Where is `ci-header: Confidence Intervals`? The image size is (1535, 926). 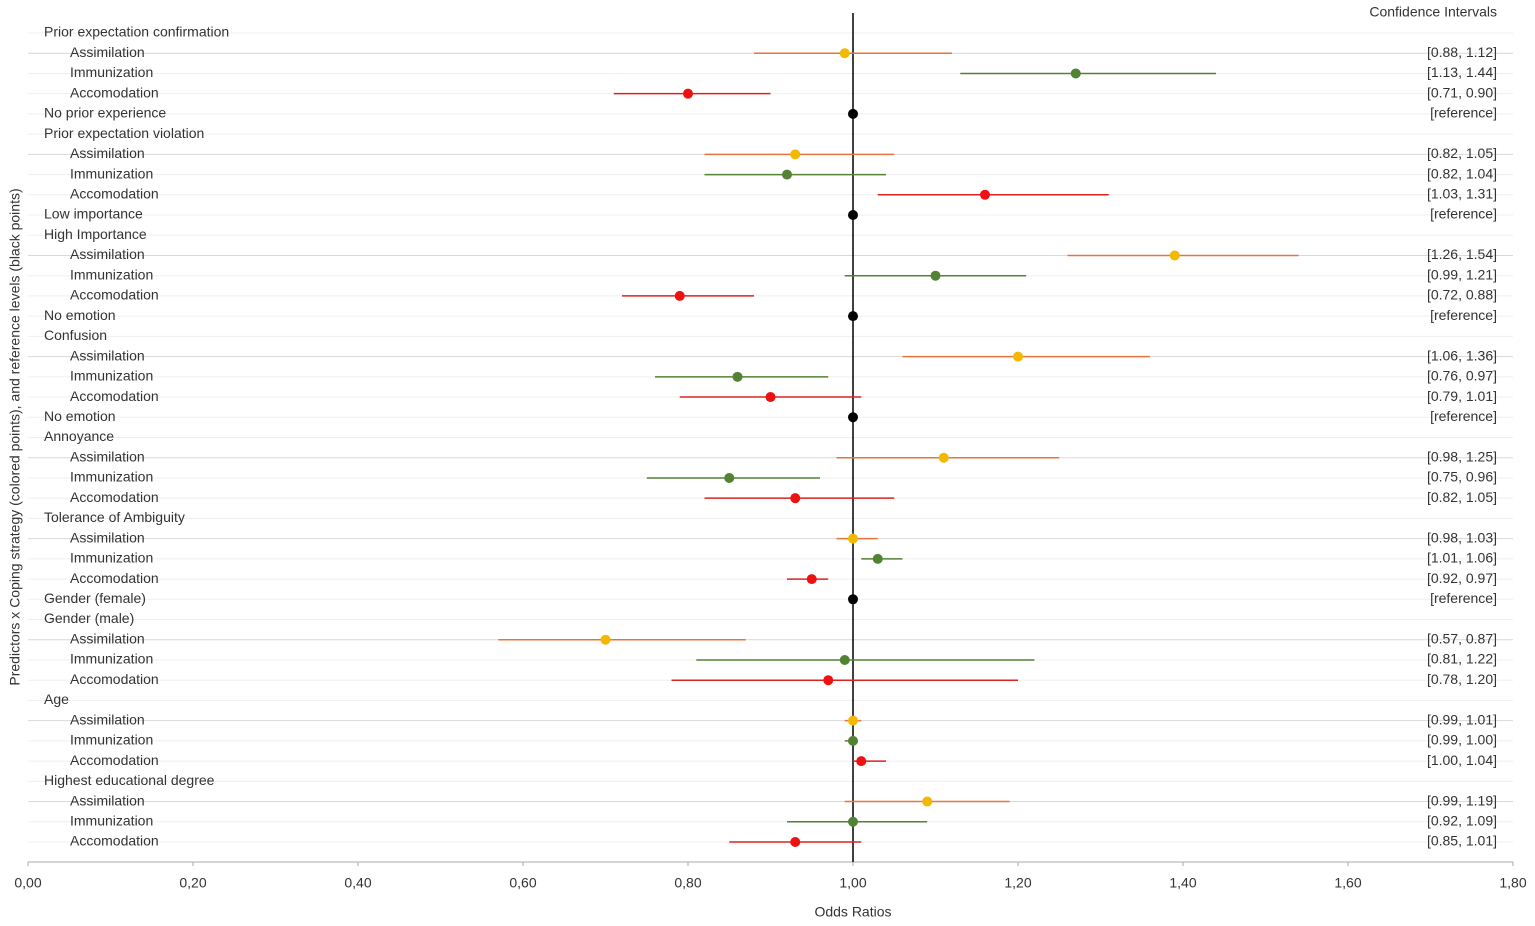 ci-header: Confidence Intervals is located at coordinates (1433, 12).